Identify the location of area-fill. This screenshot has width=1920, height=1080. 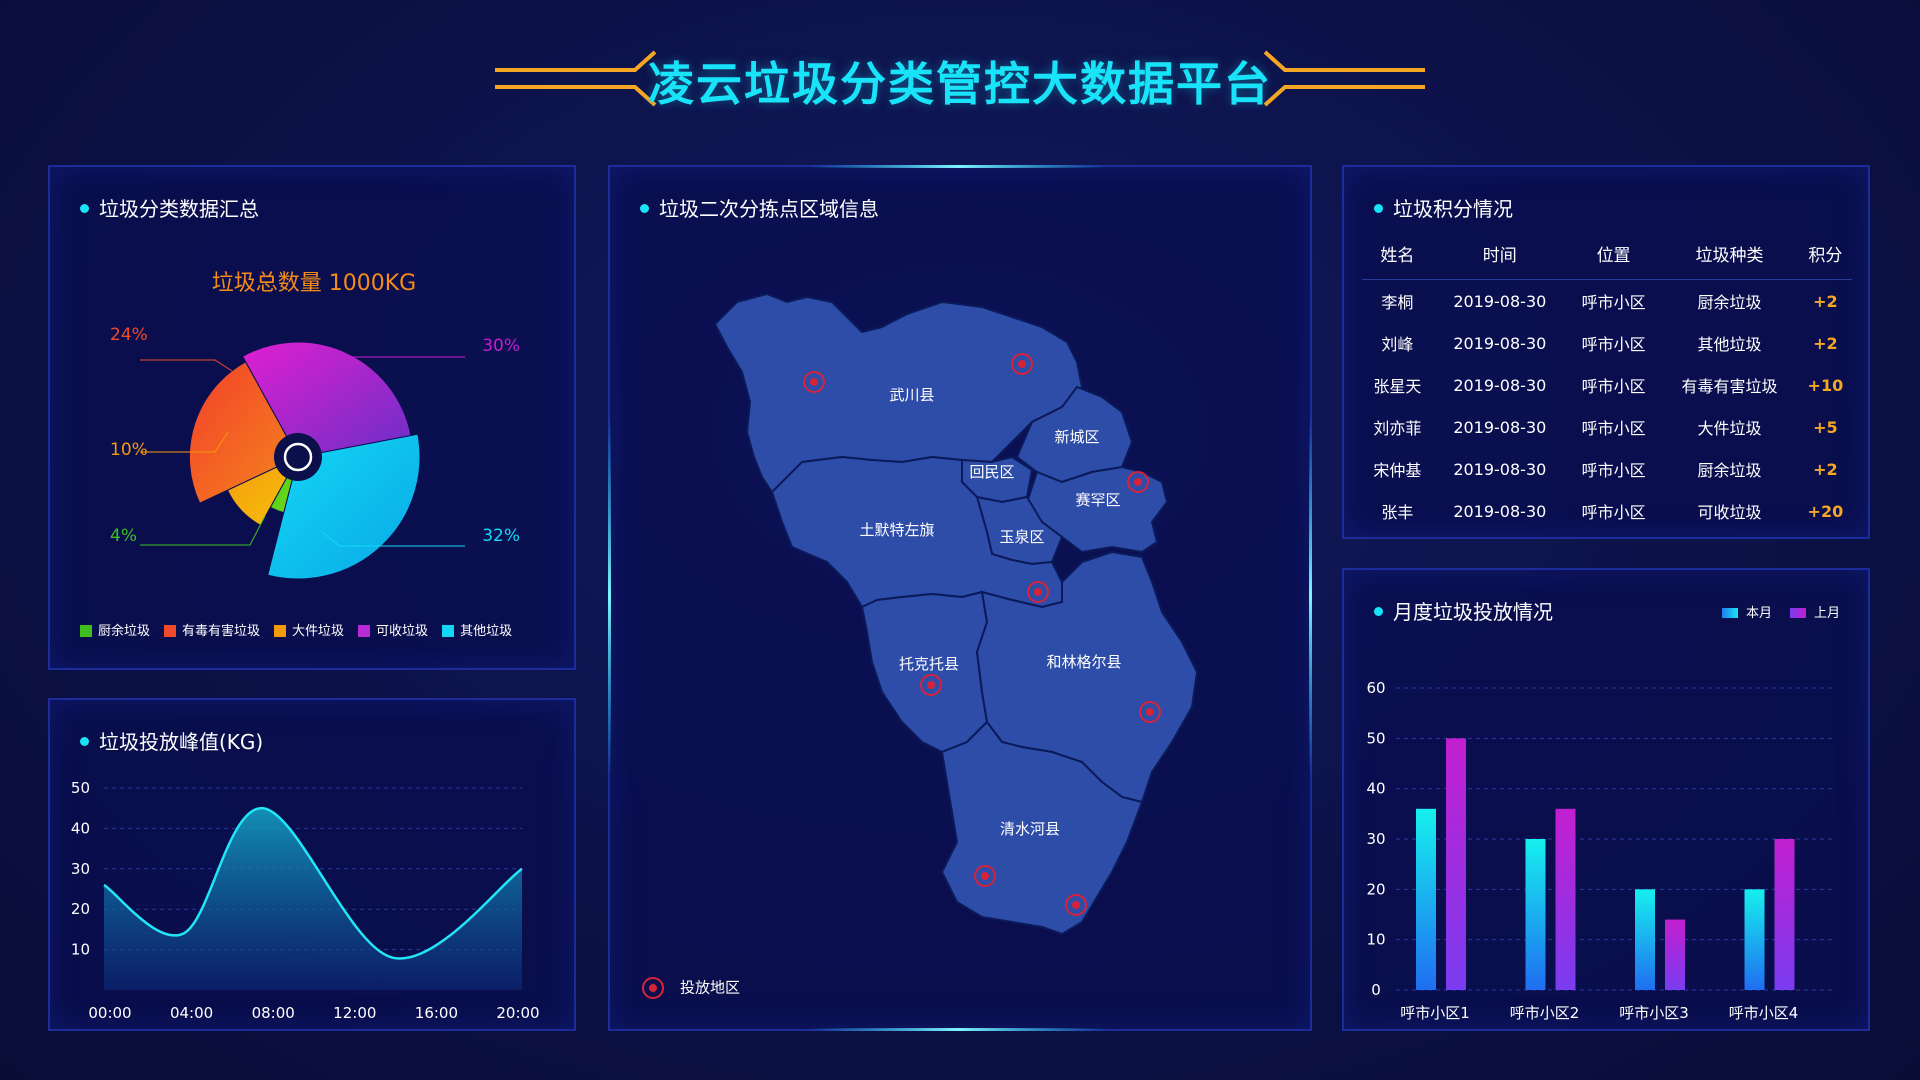
(313, 899).